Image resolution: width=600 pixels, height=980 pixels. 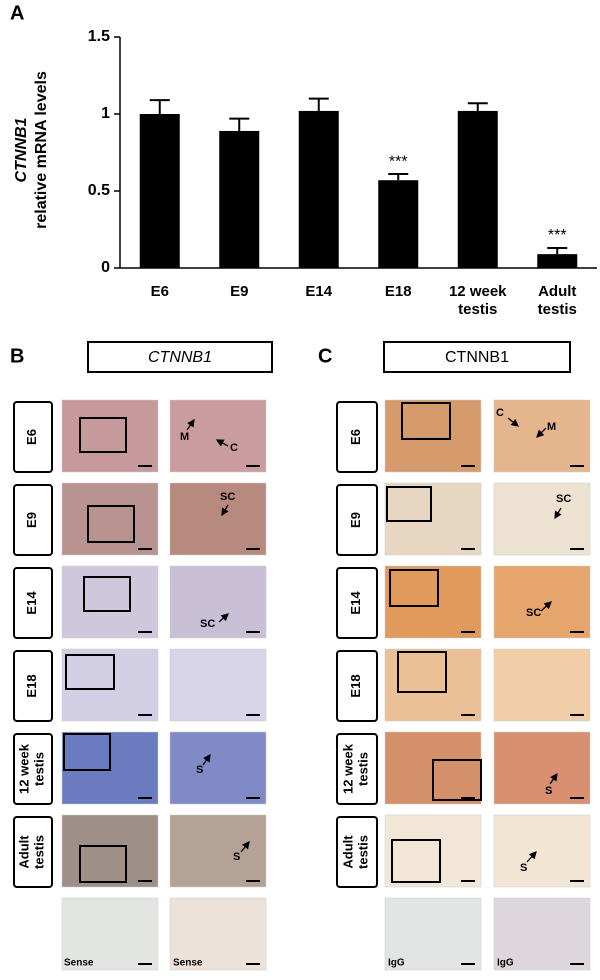 What do you see at coordinates (99, 190) in the screenshot?
I see `y-tick-label: 0.5` at bounding box center [99, 190].